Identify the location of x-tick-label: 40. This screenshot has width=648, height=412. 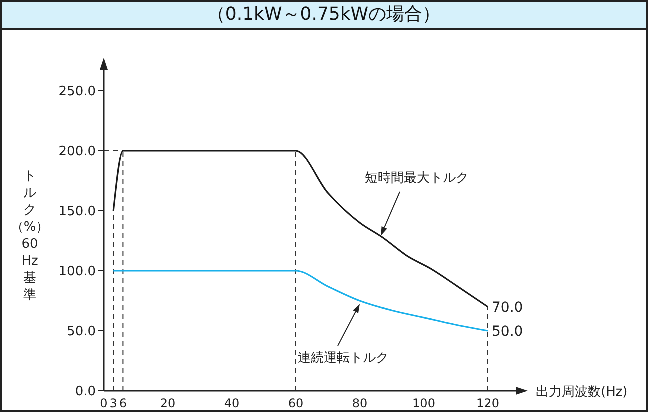
(232, 403).